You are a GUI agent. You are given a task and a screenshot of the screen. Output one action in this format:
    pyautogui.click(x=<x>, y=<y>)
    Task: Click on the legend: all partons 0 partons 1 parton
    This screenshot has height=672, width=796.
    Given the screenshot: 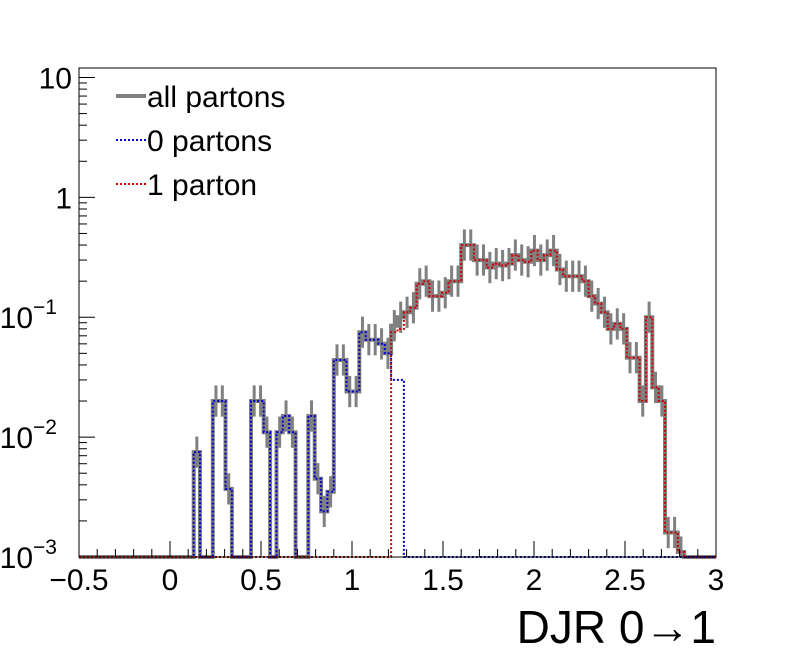 What is the action you would take?
    pyautogui.click(x=200, y=141)
    